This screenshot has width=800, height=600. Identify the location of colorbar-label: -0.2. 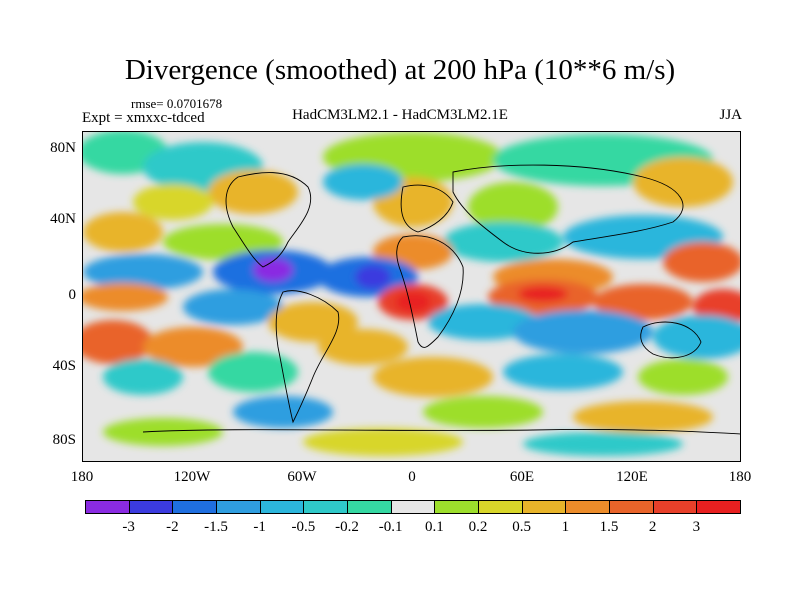
(347, 527).